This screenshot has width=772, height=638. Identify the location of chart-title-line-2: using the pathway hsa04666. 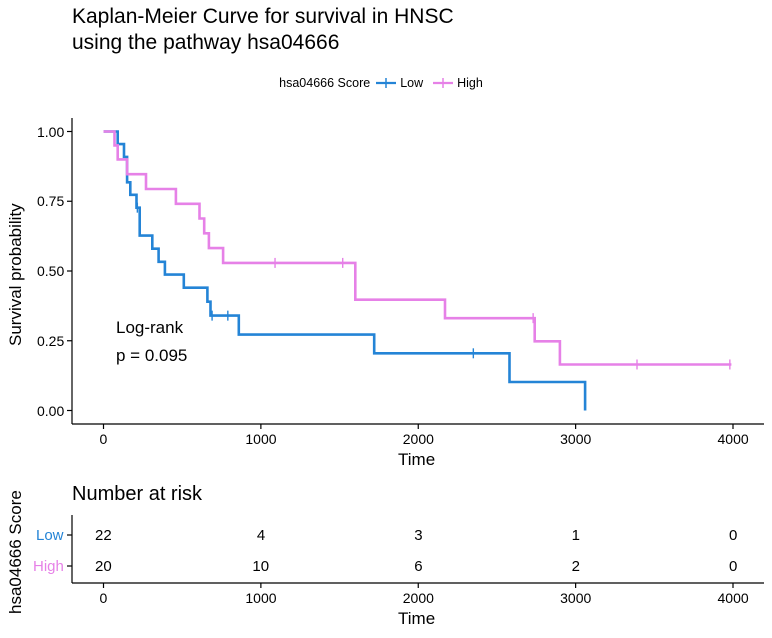
(206, 42).